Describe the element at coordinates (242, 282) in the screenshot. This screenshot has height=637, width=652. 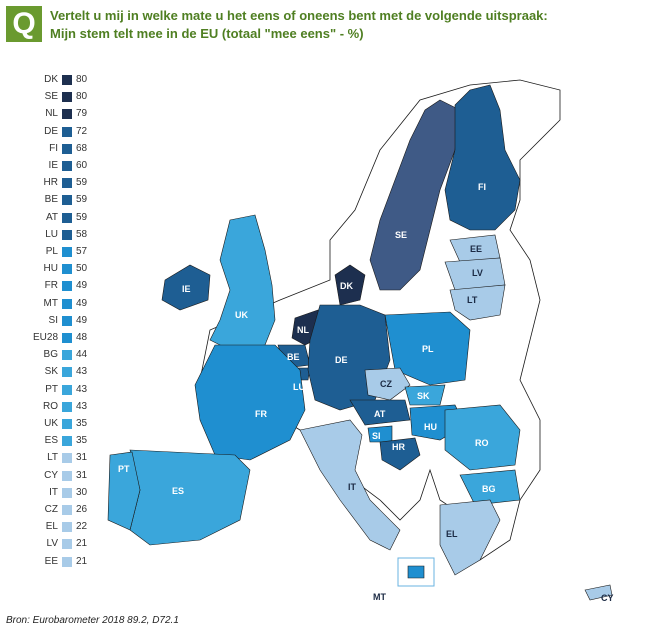
I see `country-UK` at that location.